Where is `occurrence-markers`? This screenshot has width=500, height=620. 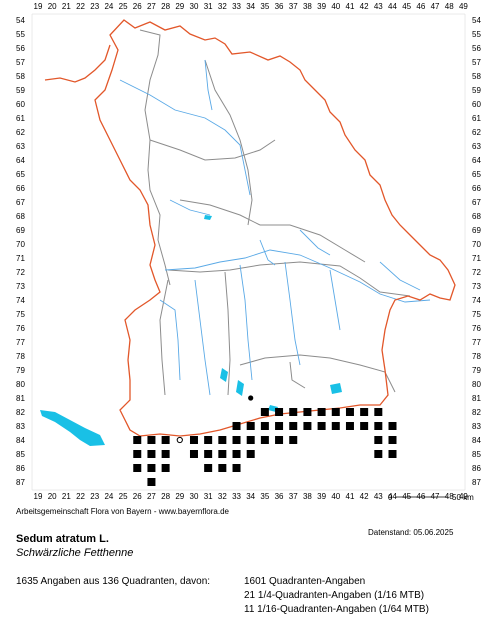
occurrence-markers is located at coordinates (265, 440).